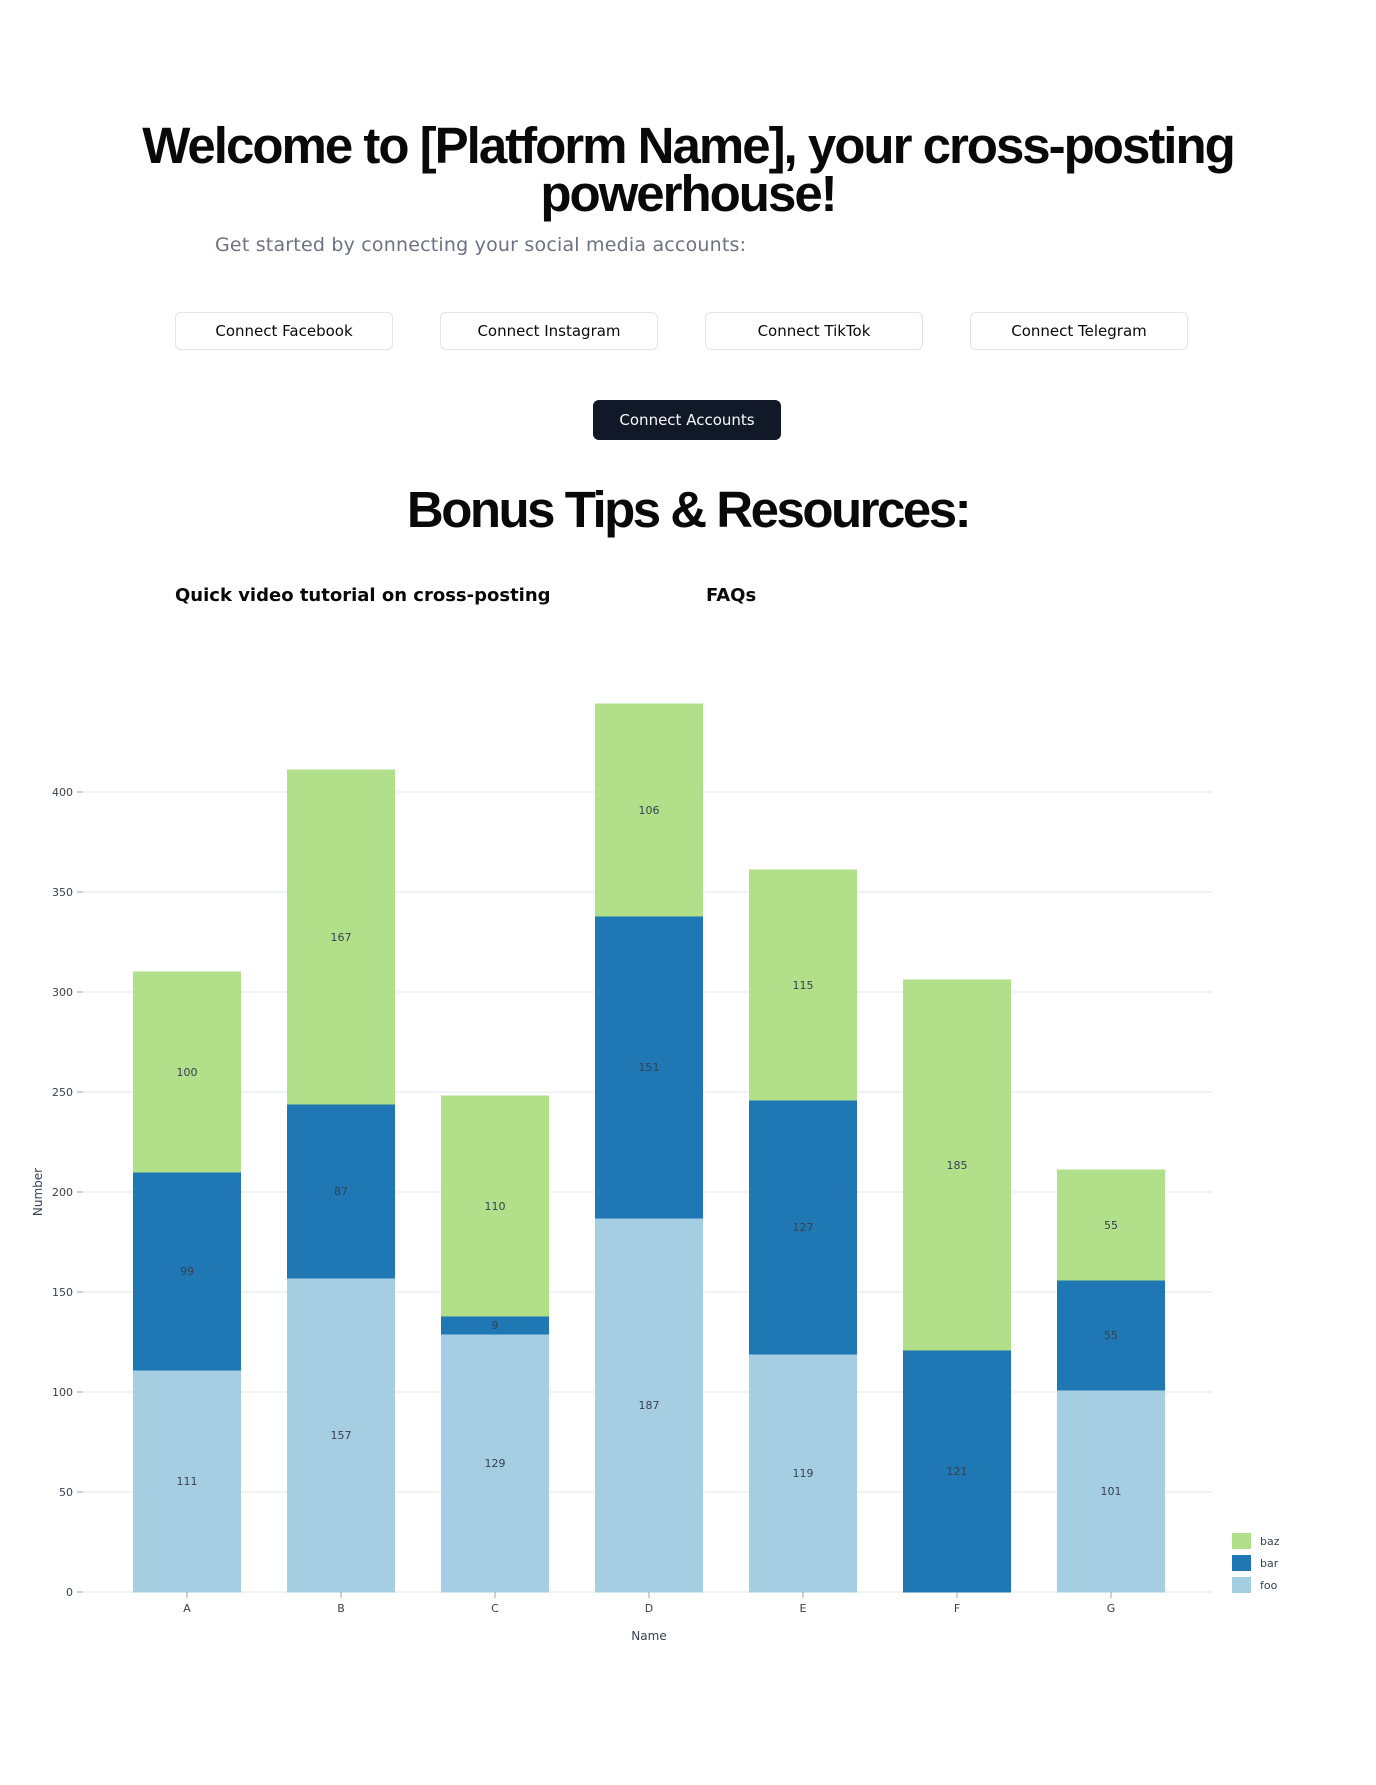 The width and height of the screenshot is (1376, 1785). I want to click on x-tick-label: F, so click(957, 1608).